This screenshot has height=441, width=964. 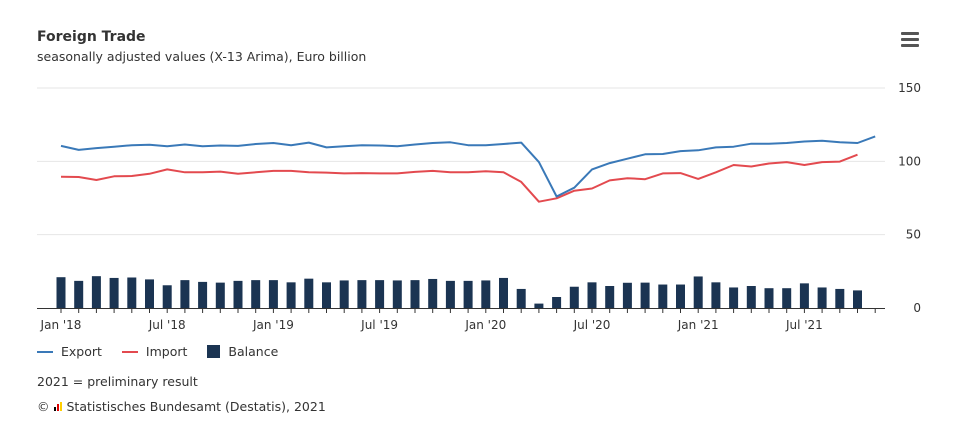 What do you see at coordinates (485, 325) in the screenshot?
I see `x-tick-label: Jan '20` at bounding box center [485, 325].